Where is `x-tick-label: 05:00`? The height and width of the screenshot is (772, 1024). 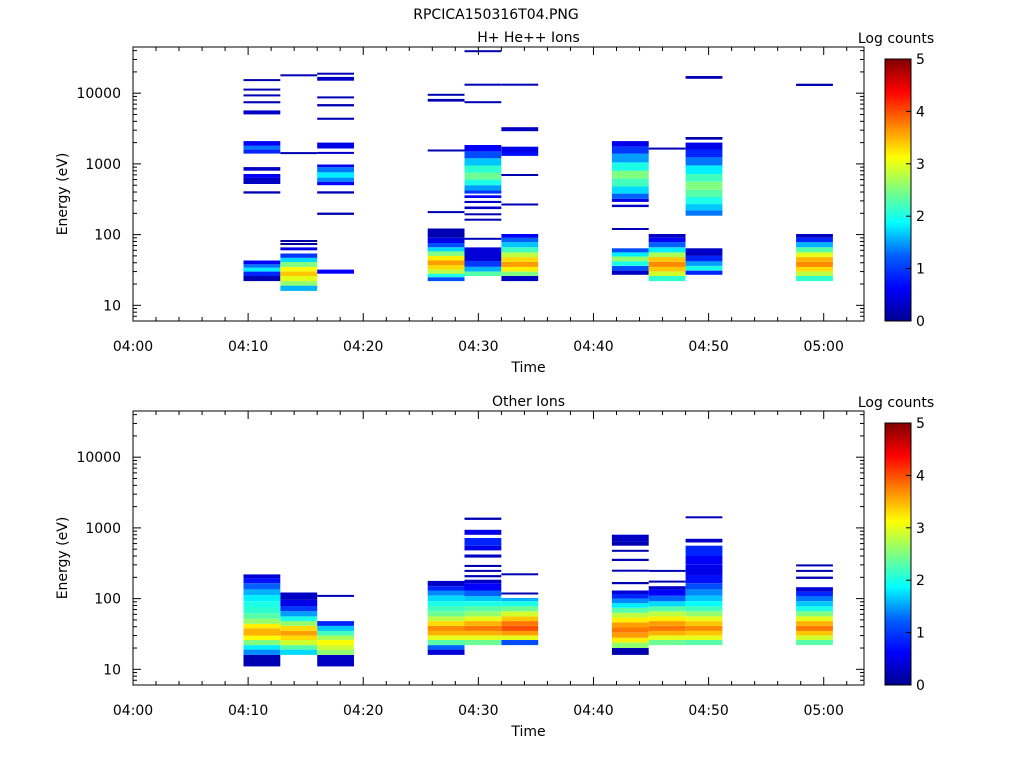
x-tick-label: 05:00 is located at coordinates (824, 711).